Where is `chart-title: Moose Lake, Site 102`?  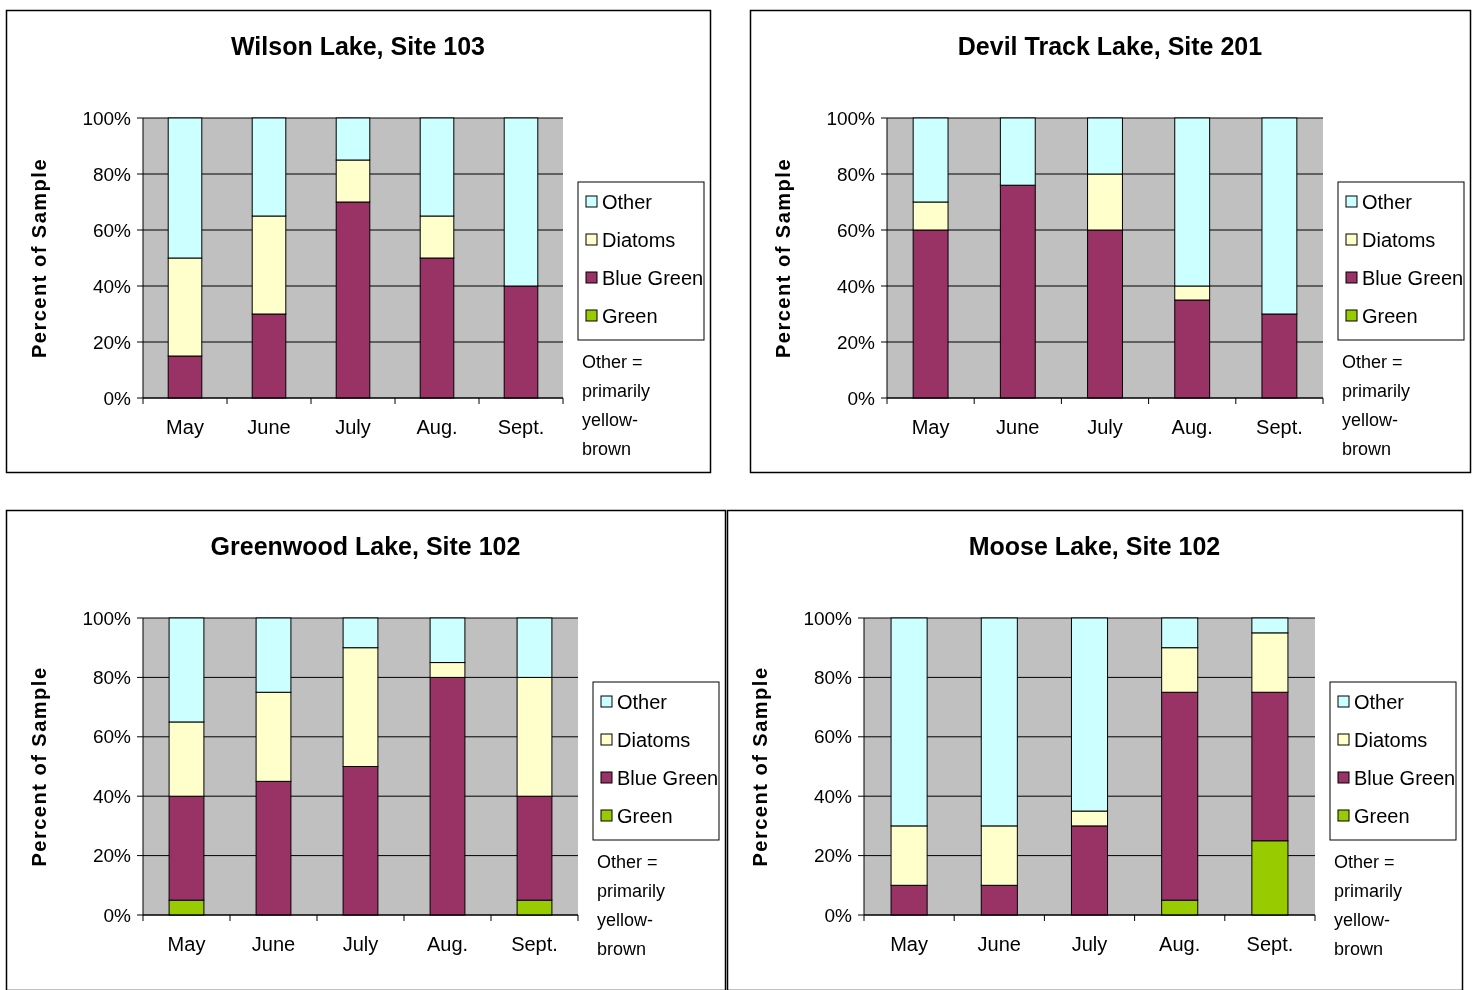 chart-title: Moose Lake, Site 102 is located at coordinates (1094, 546).